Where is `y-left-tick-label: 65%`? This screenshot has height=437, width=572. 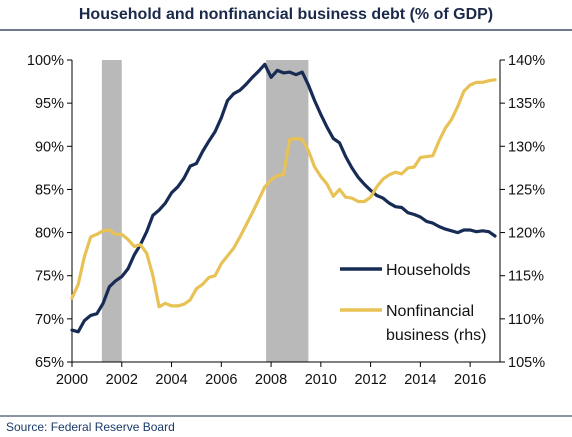
y-left-tick-label: 65% is located at coordinates (49, 363).